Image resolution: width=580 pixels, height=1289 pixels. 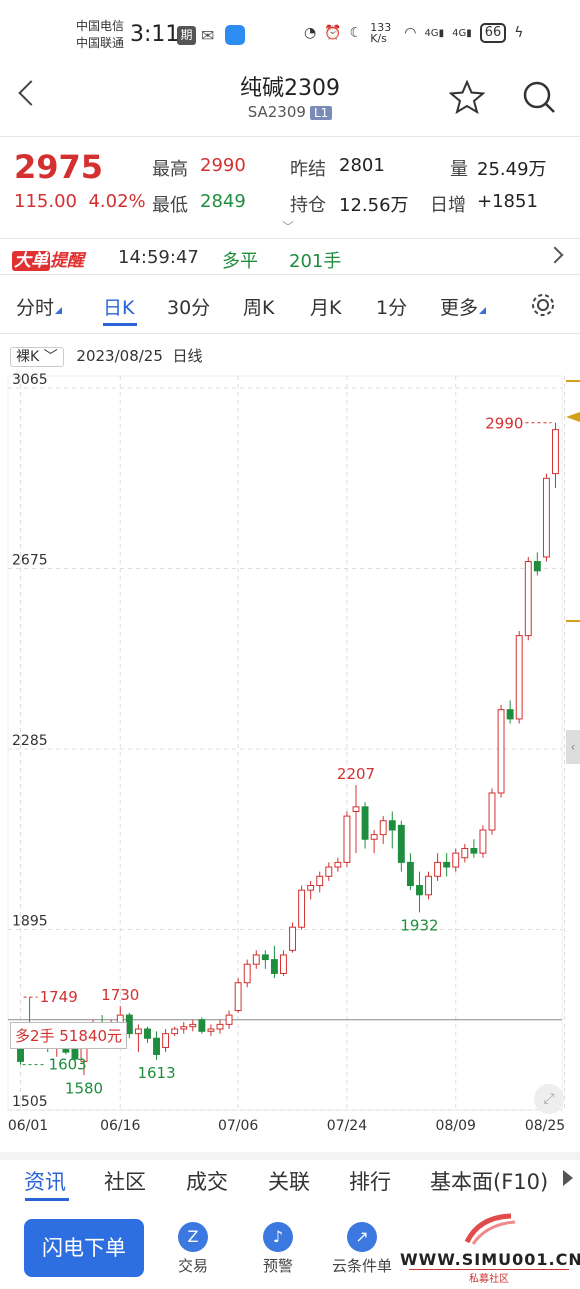 What do you see at coordinates (223, 165) in the screenshot?
I see `high-value: 2990` at bounding box center [223, 165].